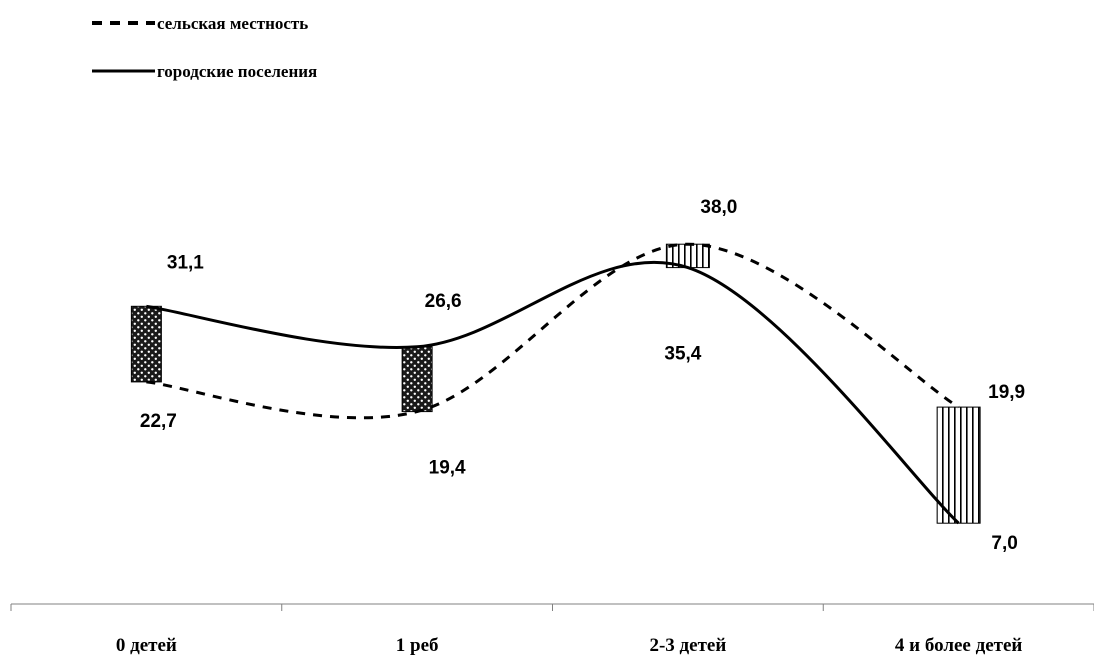  What do you see at coordinates (146, 645) in the screenshot?
I see `x-tick-label: 0 детей` at bounding box center [146, 645].